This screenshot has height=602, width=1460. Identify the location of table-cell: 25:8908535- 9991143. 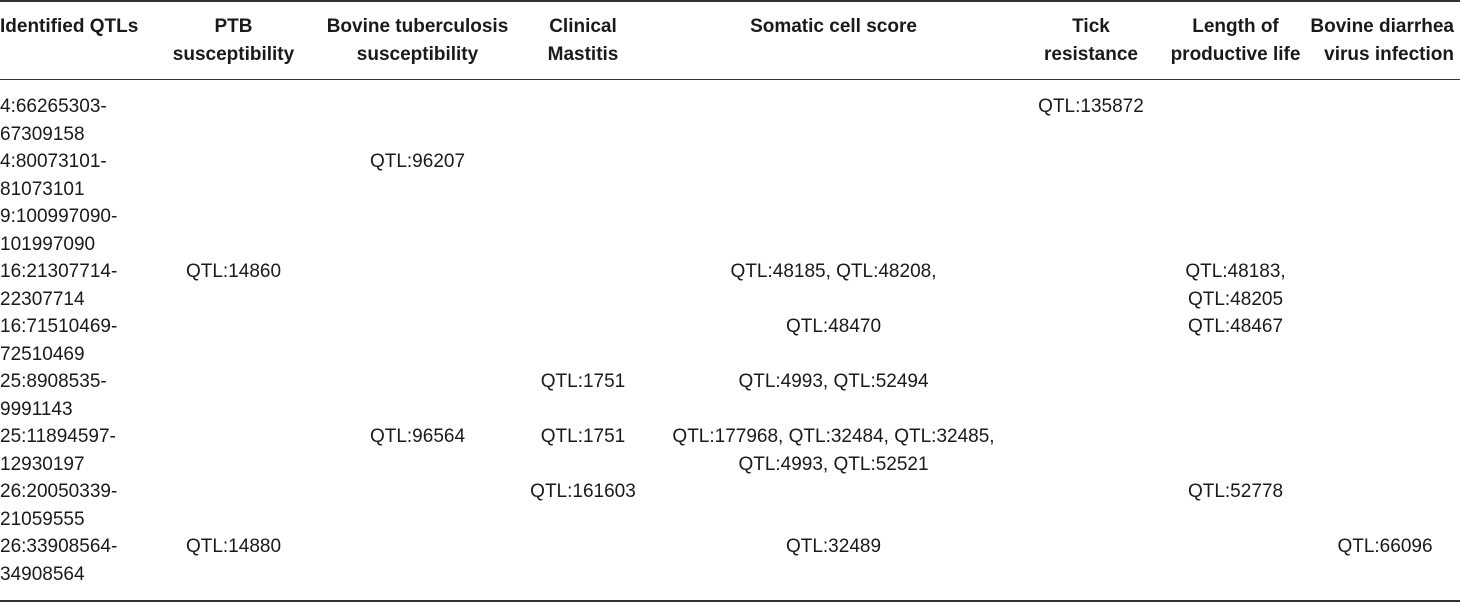
(53, 395).